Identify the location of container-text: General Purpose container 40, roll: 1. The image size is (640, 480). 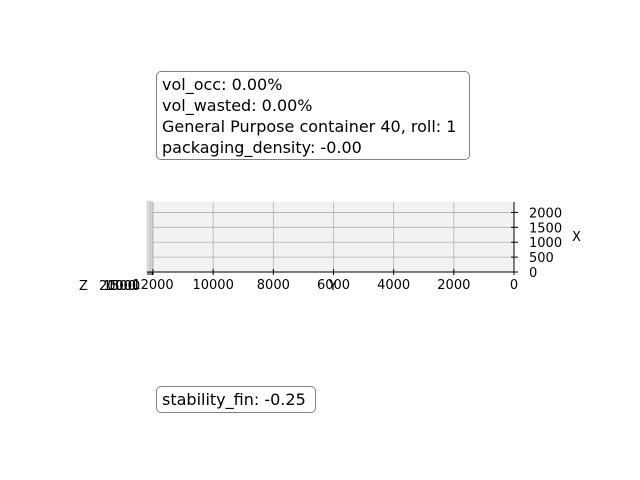
(309, 126).